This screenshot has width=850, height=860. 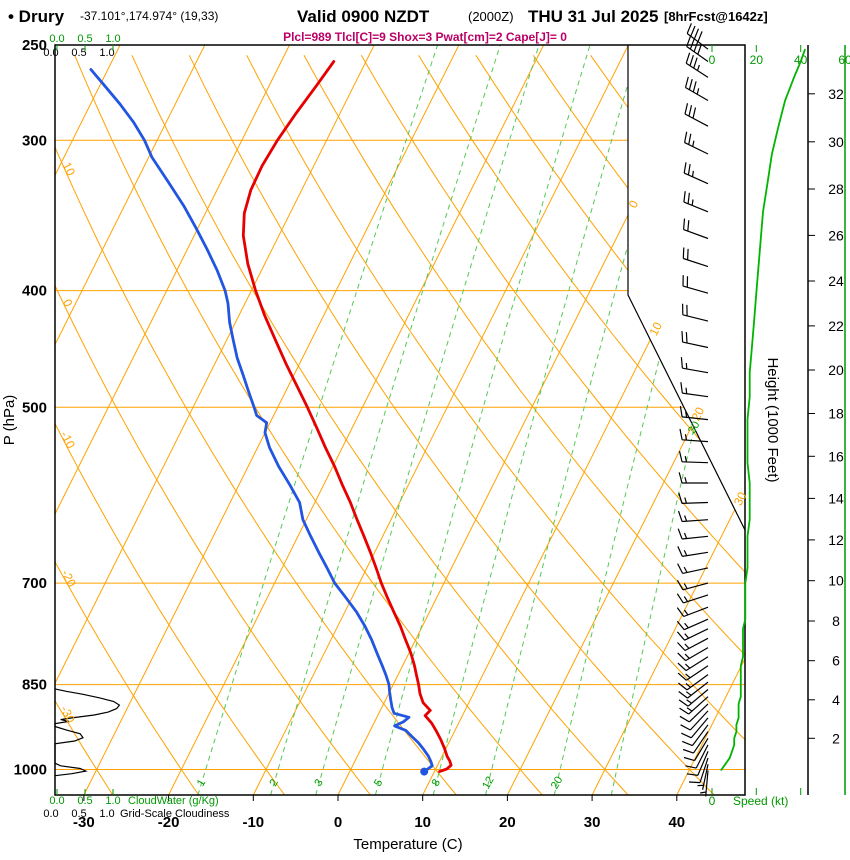 What do you see at coordinates (34, 583) in the screenshot?
I see `pressure-tick-label: 700` at bounding box center [34, 583].